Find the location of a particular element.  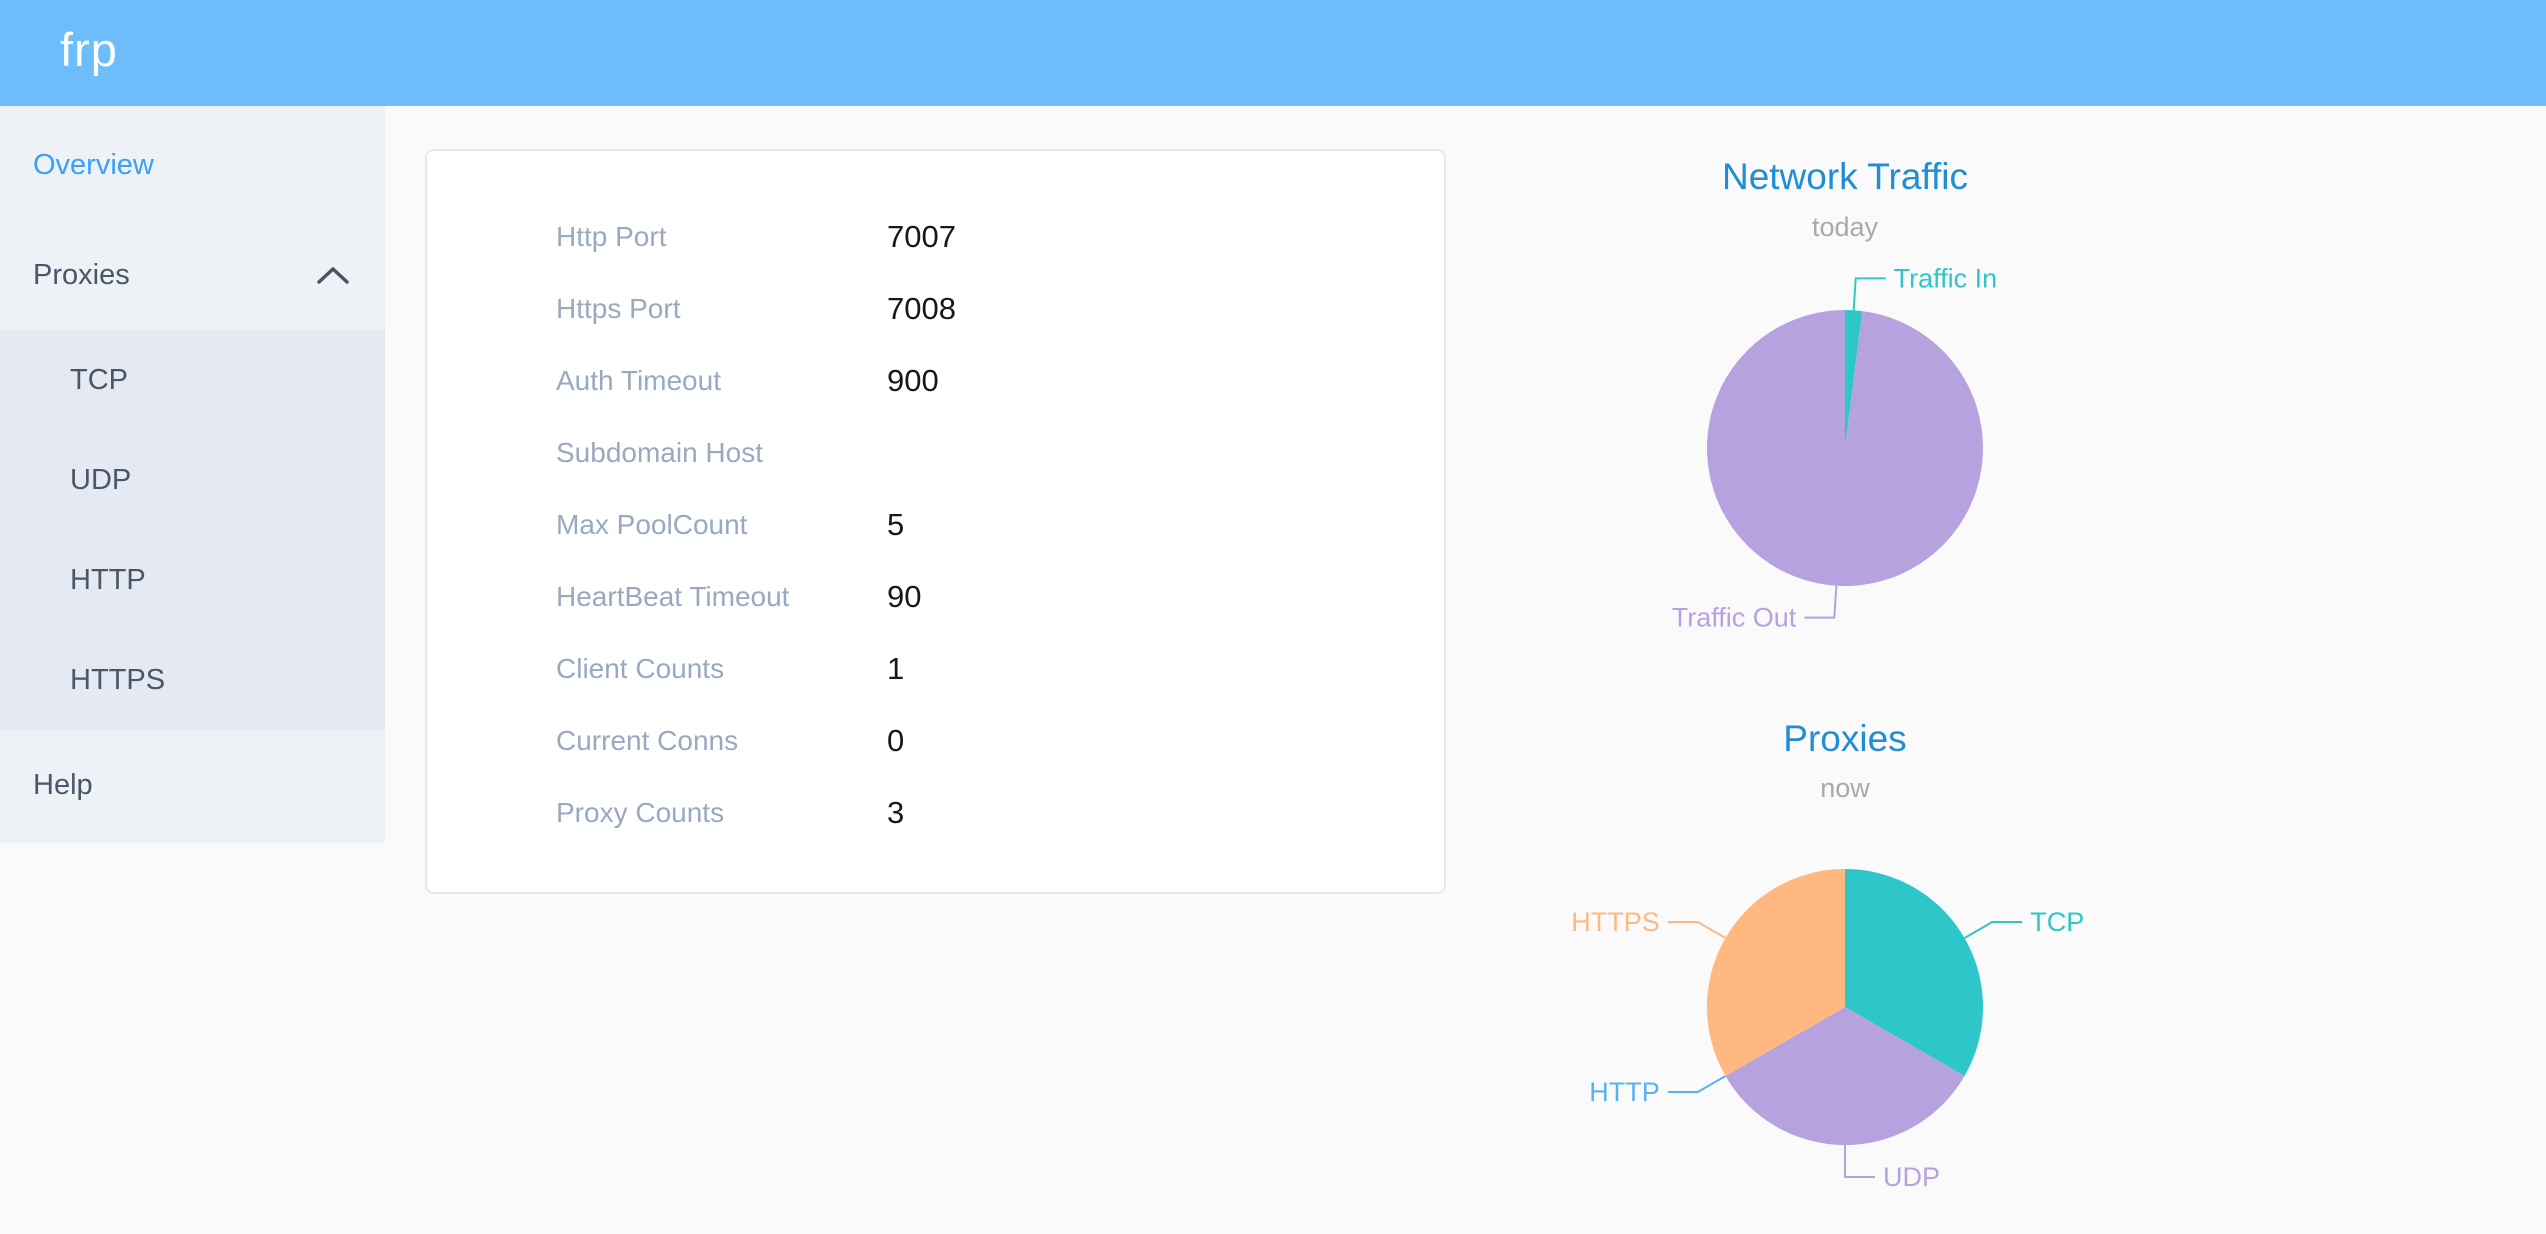

server-info-row: Http Port 7007 is located at coordinates (935, 237).